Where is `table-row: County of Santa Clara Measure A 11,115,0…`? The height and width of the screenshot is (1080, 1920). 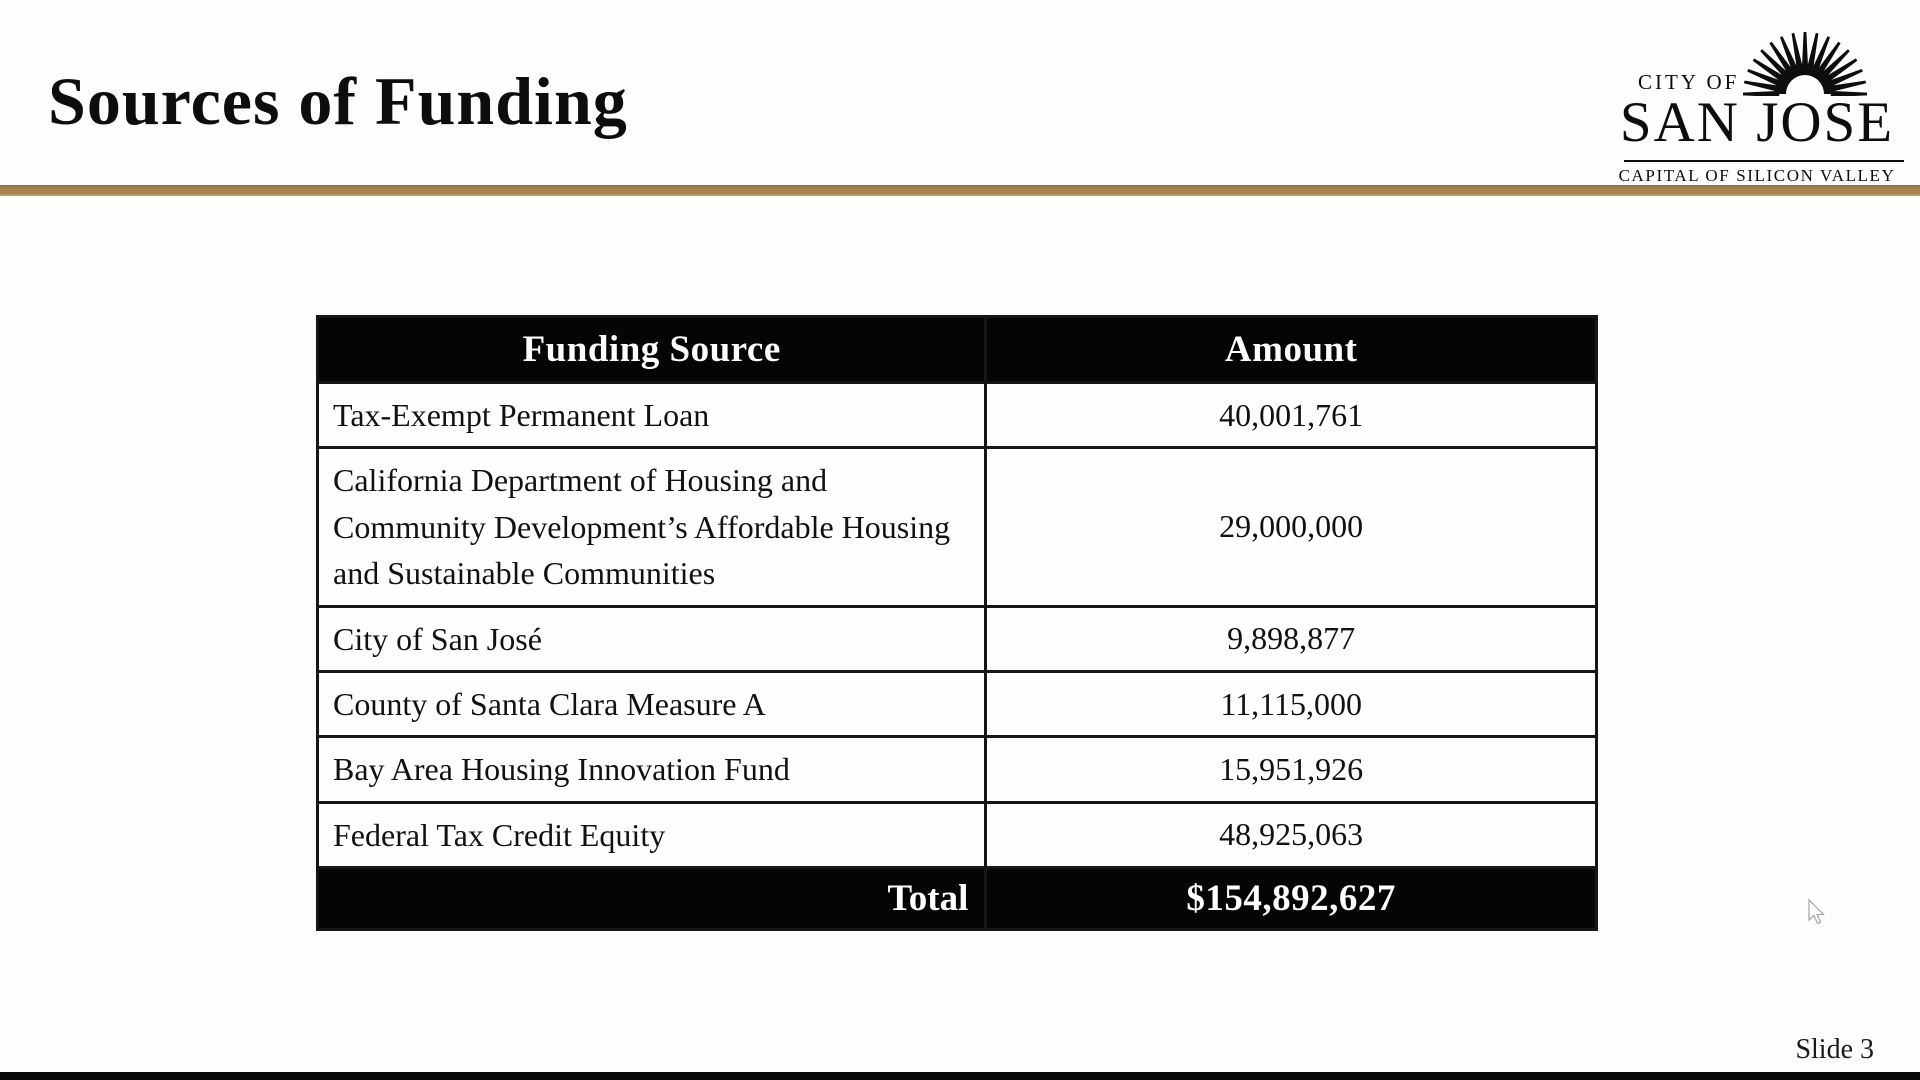
table-row: County of Santa Clara Measure A 11,115,0… is located at coordinates (956, 704).